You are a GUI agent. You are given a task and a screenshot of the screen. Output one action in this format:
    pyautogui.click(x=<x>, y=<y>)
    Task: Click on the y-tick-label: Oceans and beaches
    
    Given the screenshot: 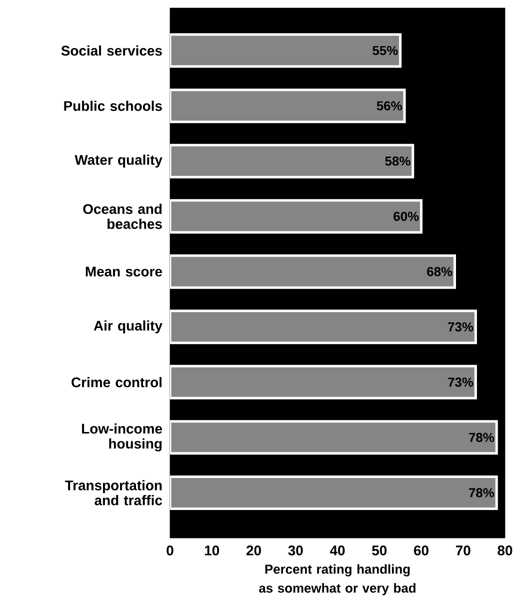 What is the action you would take?
    pyautogui.click(x=122, y=216)
    